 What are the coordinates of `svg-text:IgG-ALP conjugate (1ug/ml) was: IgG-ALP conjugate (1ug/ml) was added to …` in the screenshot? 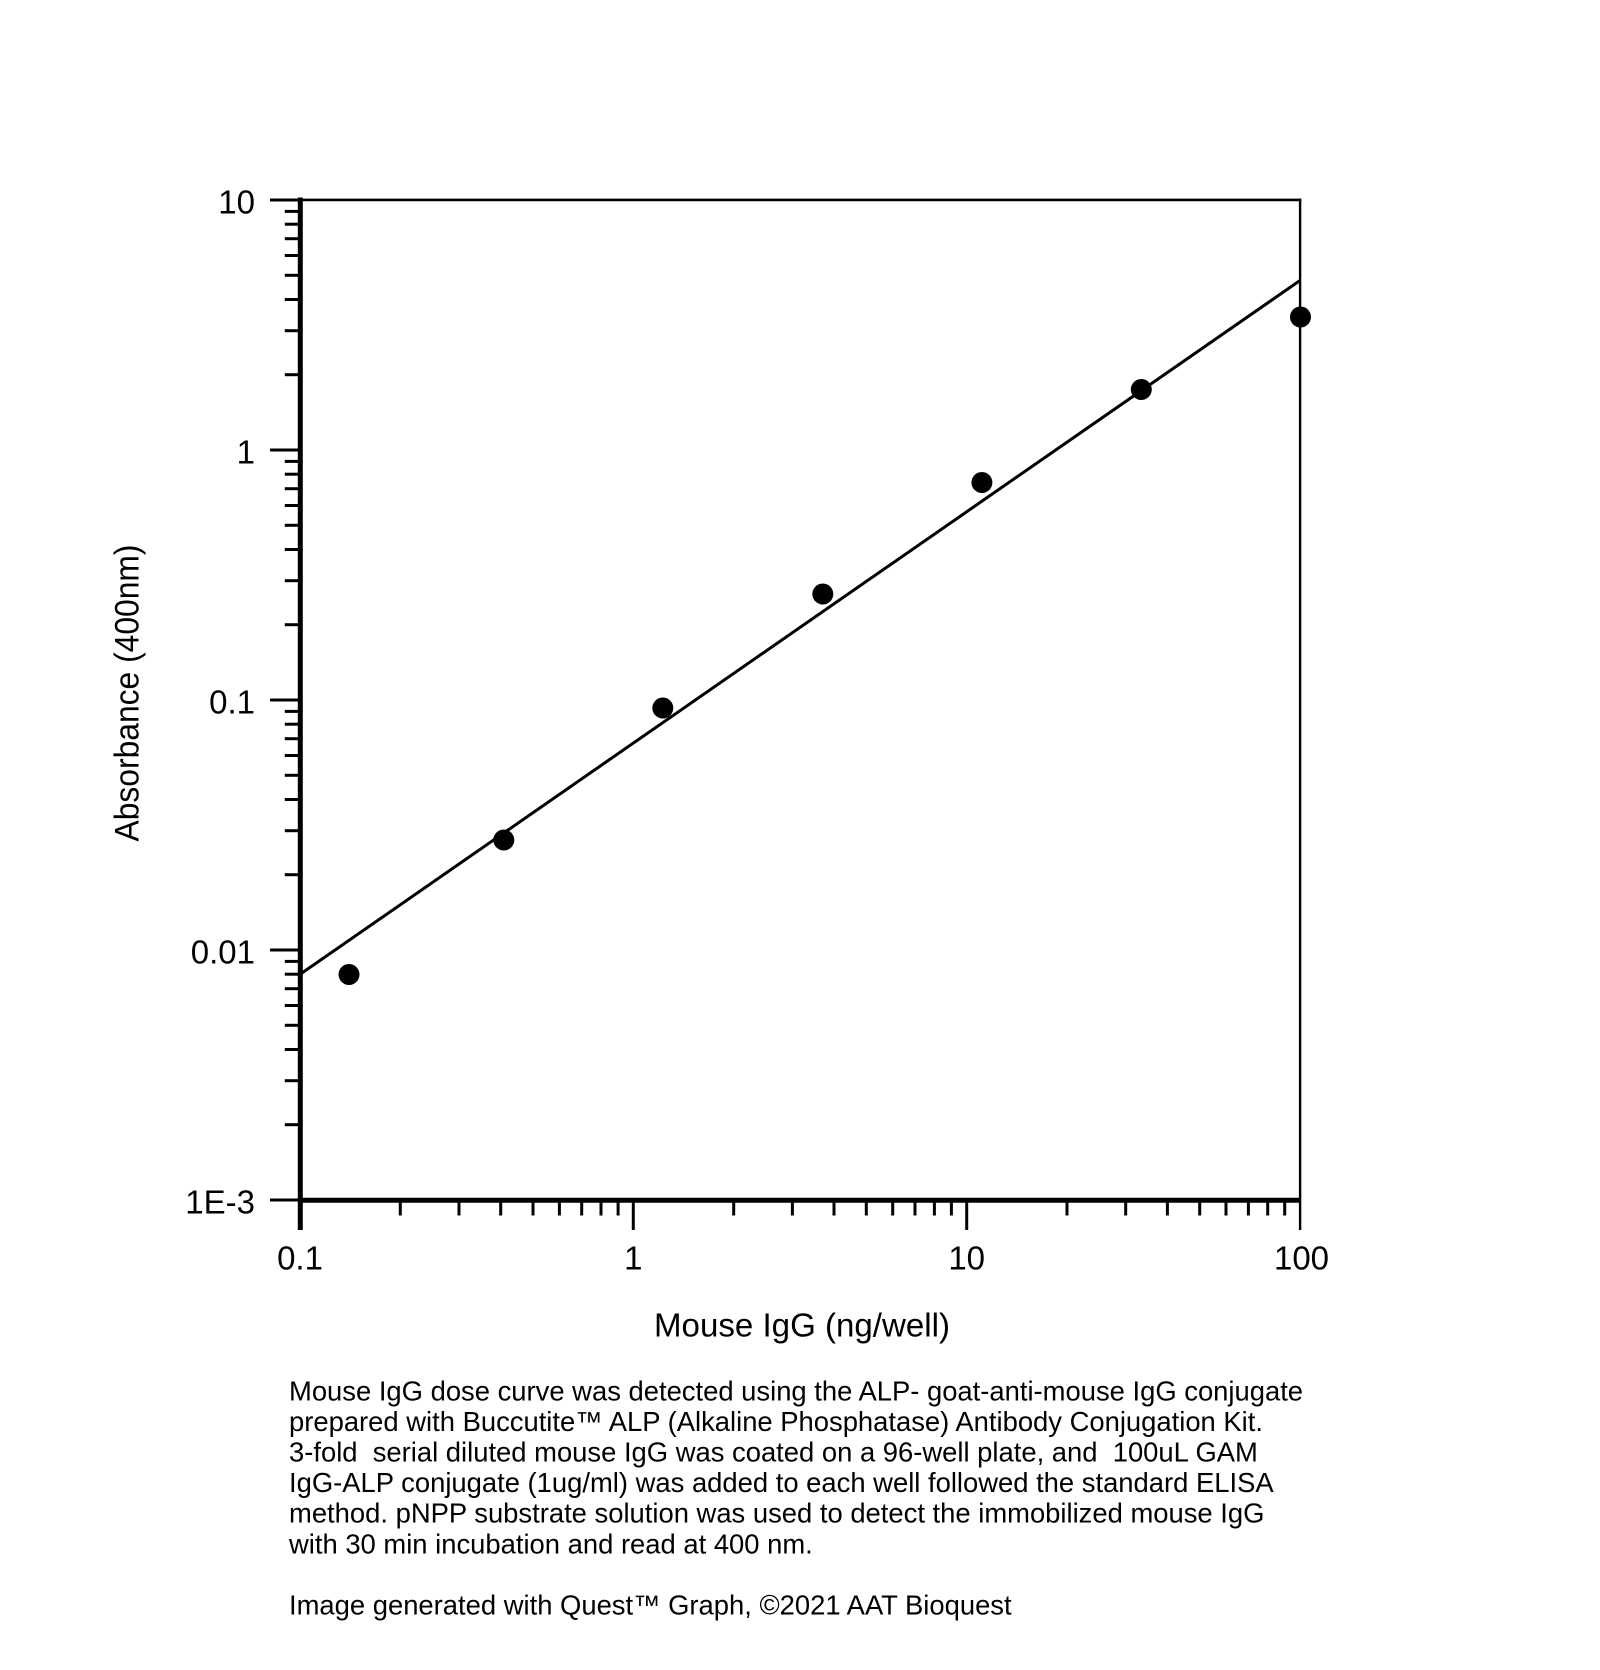 It's located at (781, 1482).